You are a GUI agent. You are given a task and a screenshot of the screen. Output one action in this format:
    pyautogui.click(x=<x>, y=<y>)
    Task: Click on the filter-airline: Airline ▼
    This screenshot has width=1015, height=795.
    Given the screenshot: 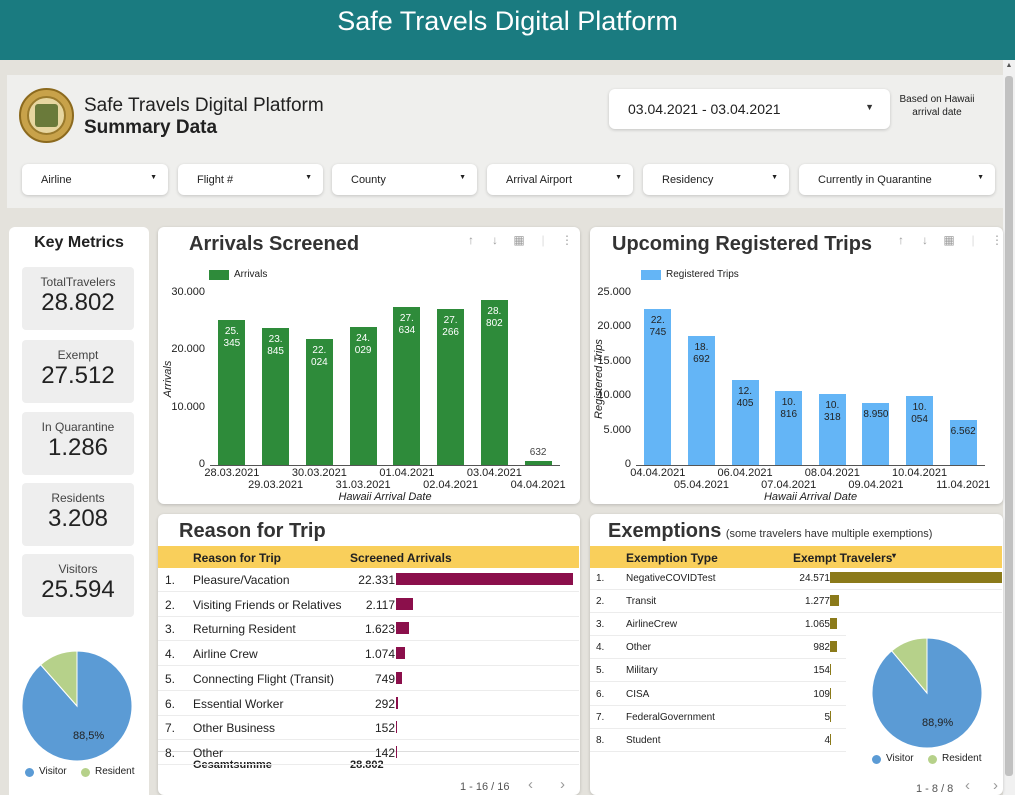 What is the action you would take?
    pyautogui.click(x=95, y=179)
    